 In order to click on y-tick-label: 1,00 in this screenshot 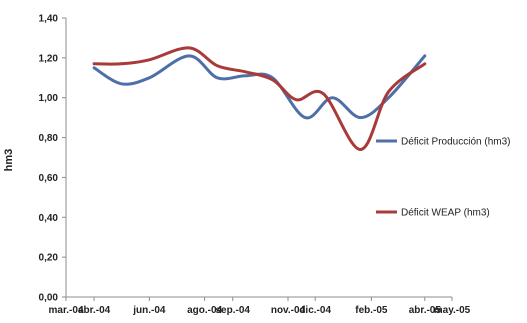, I will do `click(49, 98)`.